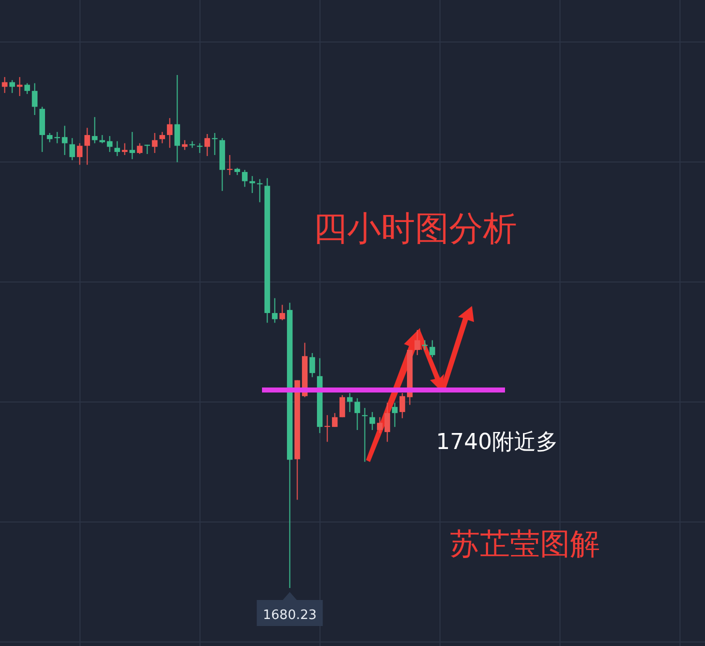 This screenshot has width=705, height=646. What do you see at coordinates (289, 615) in the screenshot?
I see `annotation: 1680.23` at bounding box center [289, 615].